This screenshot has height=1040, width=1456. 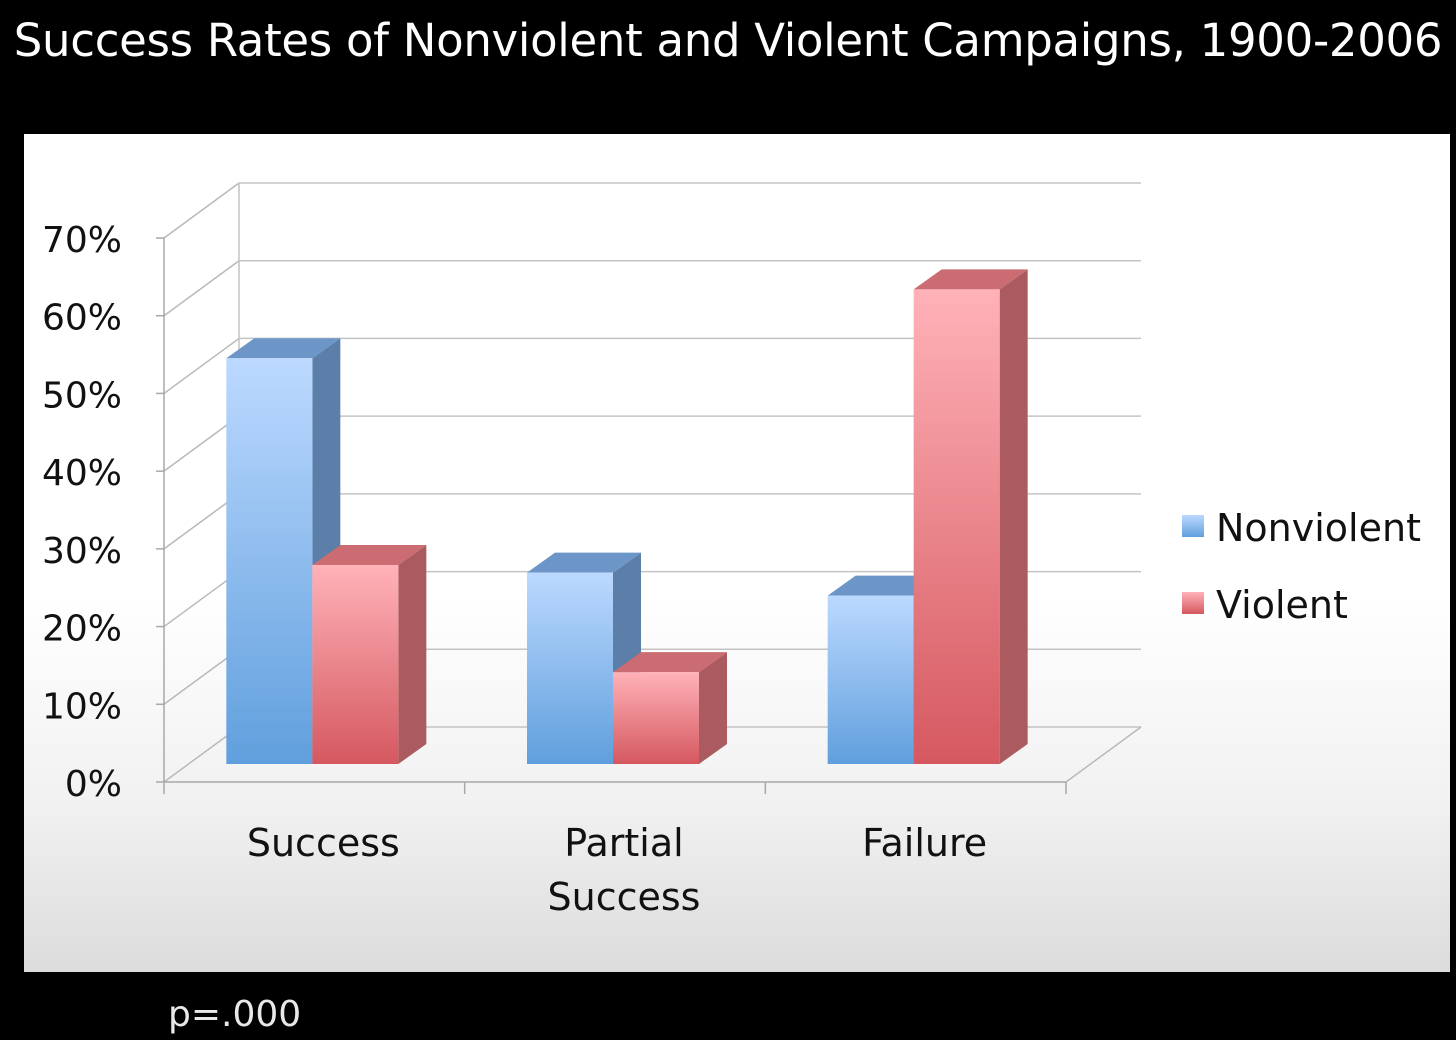 What do you see at coordinates (1103, 754) in the screenshot?
I see `floor-edge` at bounding box center [1103, 754].